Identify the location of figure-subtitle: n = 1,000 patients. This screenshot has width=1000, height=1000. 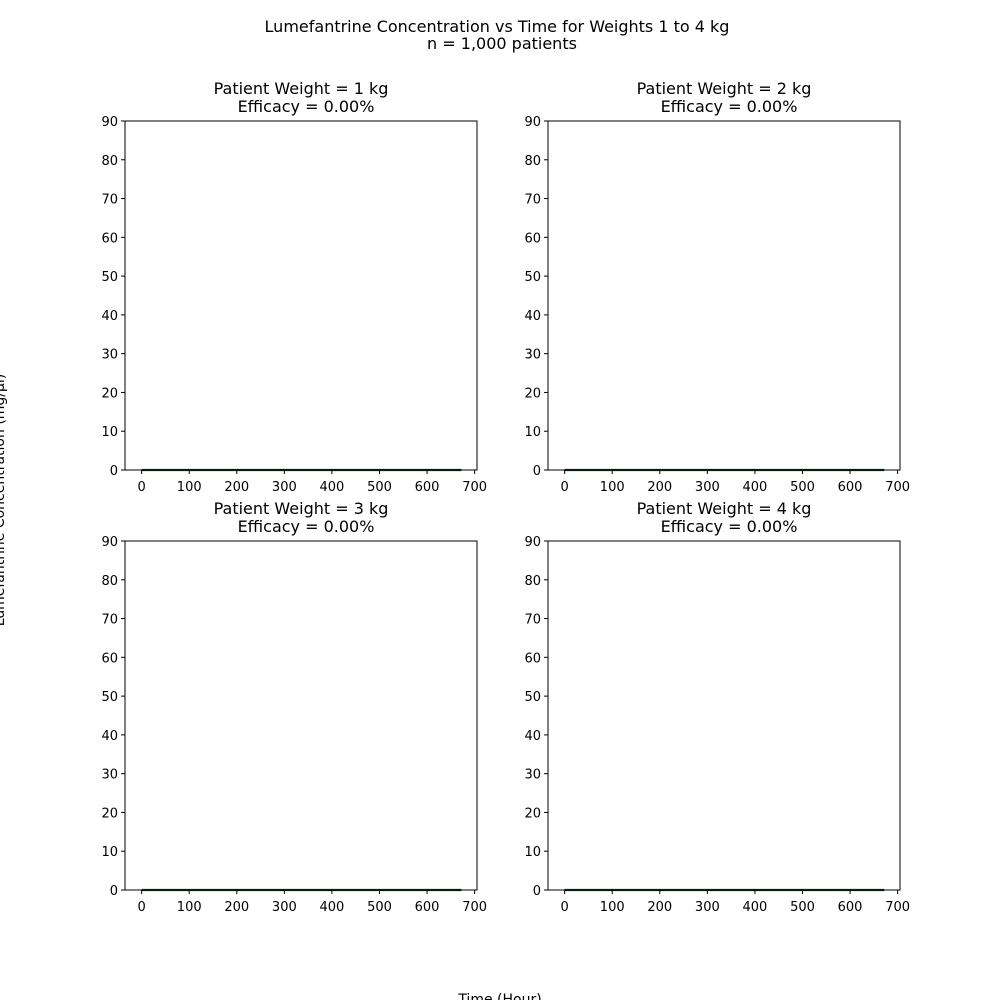
(502, 43).